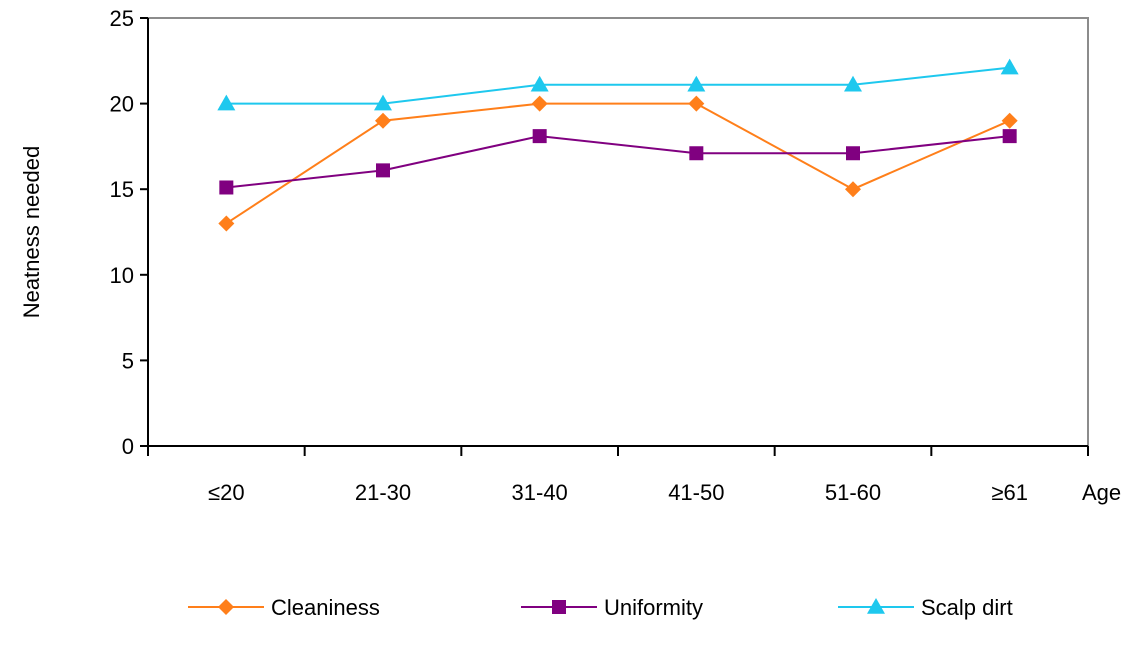 This screenshot has width=1143, height=654. I want to click on legend-entry-cleaniness: Cleaniness, so click(284, 607).